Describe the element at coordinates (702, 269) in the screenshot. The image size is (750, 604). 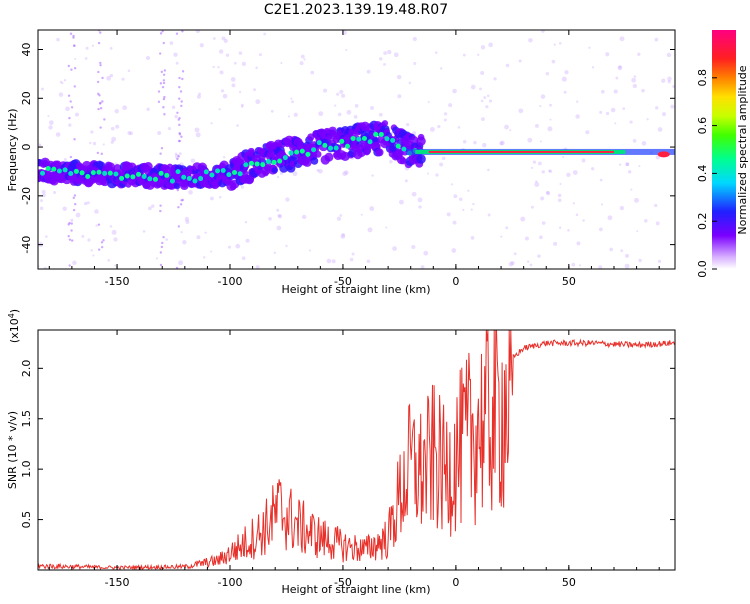
I see `colorbar-tick-label: 0.0` at that location.